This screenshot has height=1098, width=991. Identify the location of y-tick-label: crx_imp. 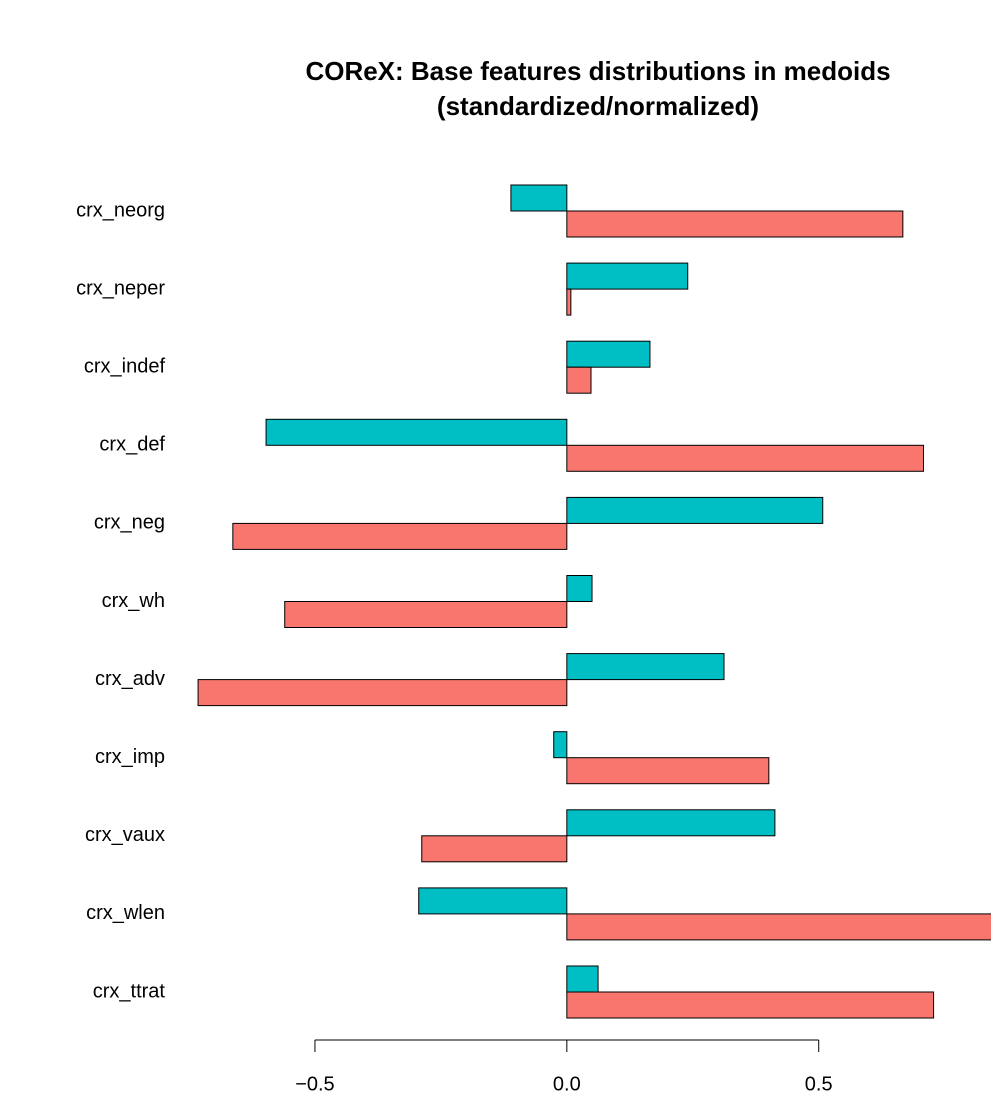
(130, 757).